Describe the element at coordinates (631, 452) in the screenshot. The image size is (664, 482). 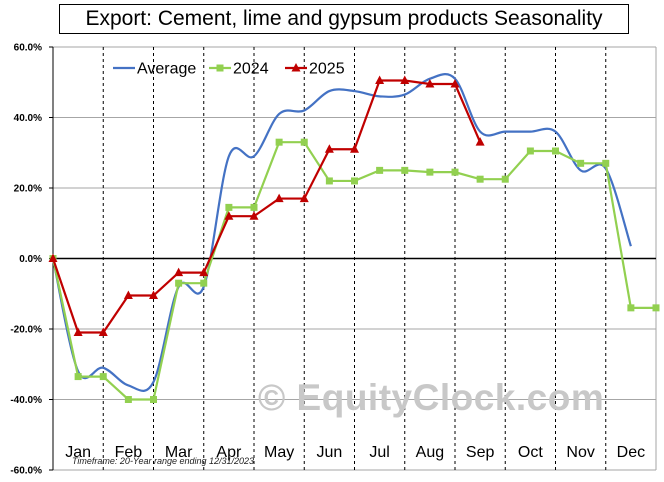
I see `month-label: Dec` at that location.